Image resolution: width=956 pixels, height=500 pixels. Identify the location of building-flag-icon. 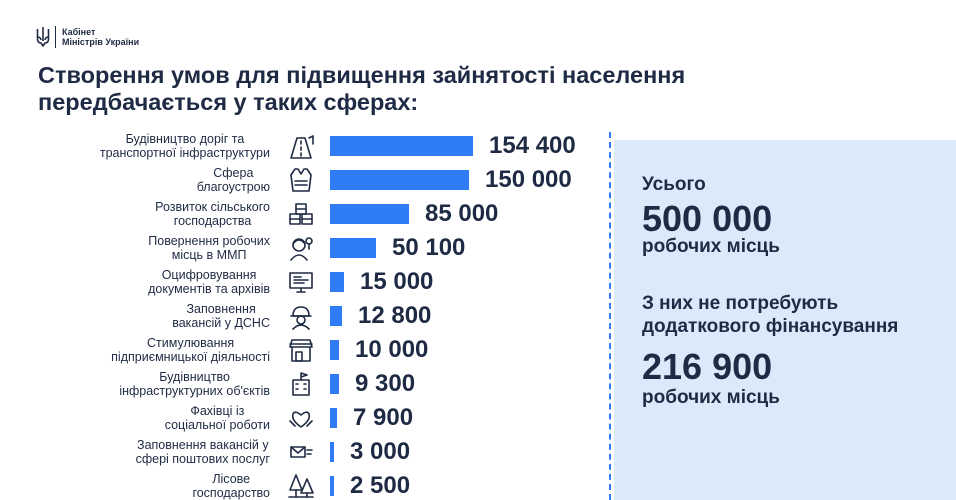
(301, 384).